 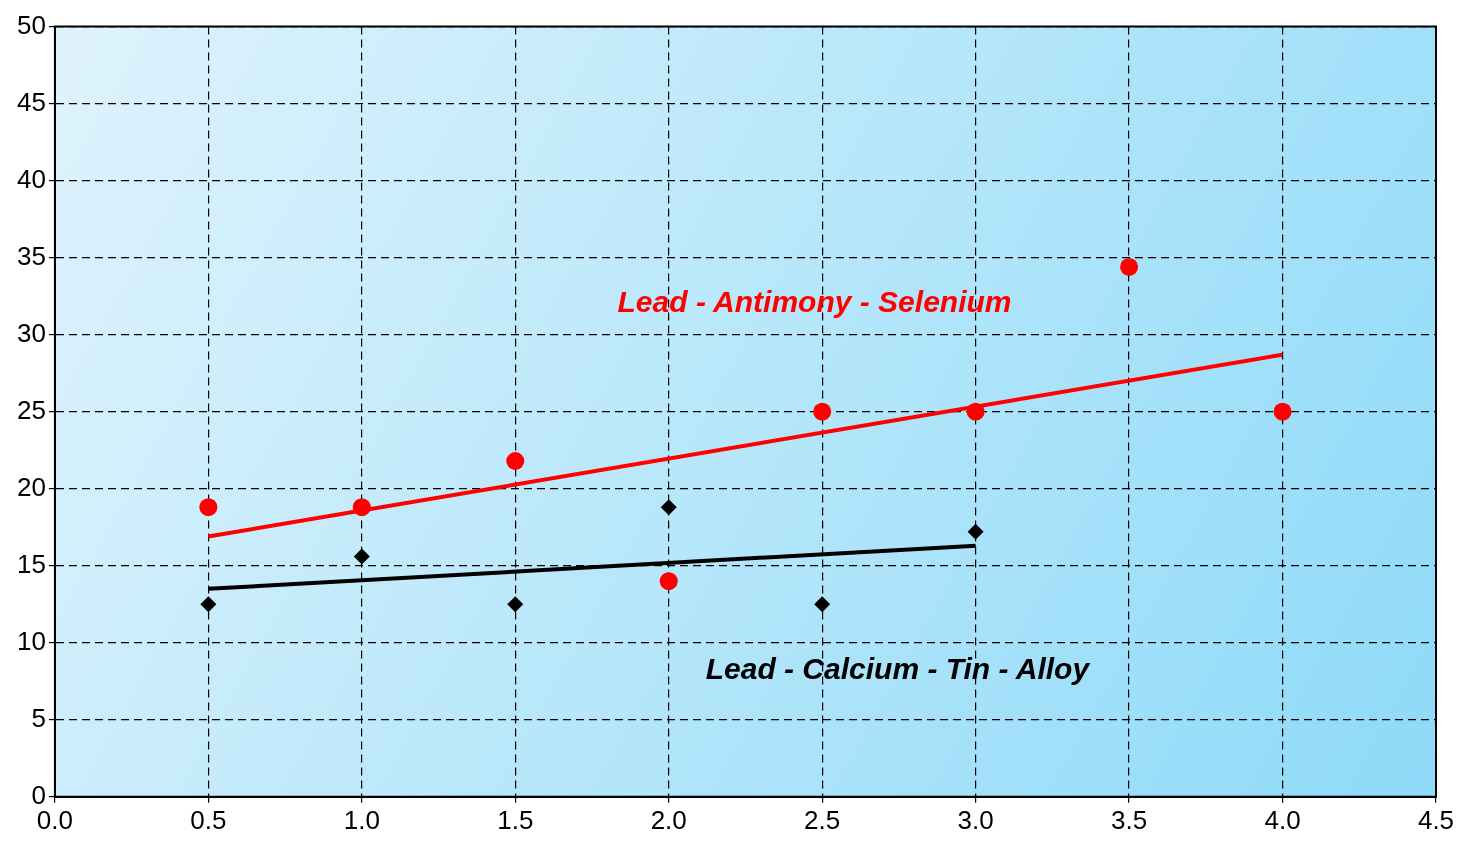 I want to click on text: Lead - Calcium - Tin - Alloy, so click(x=898, y=668).